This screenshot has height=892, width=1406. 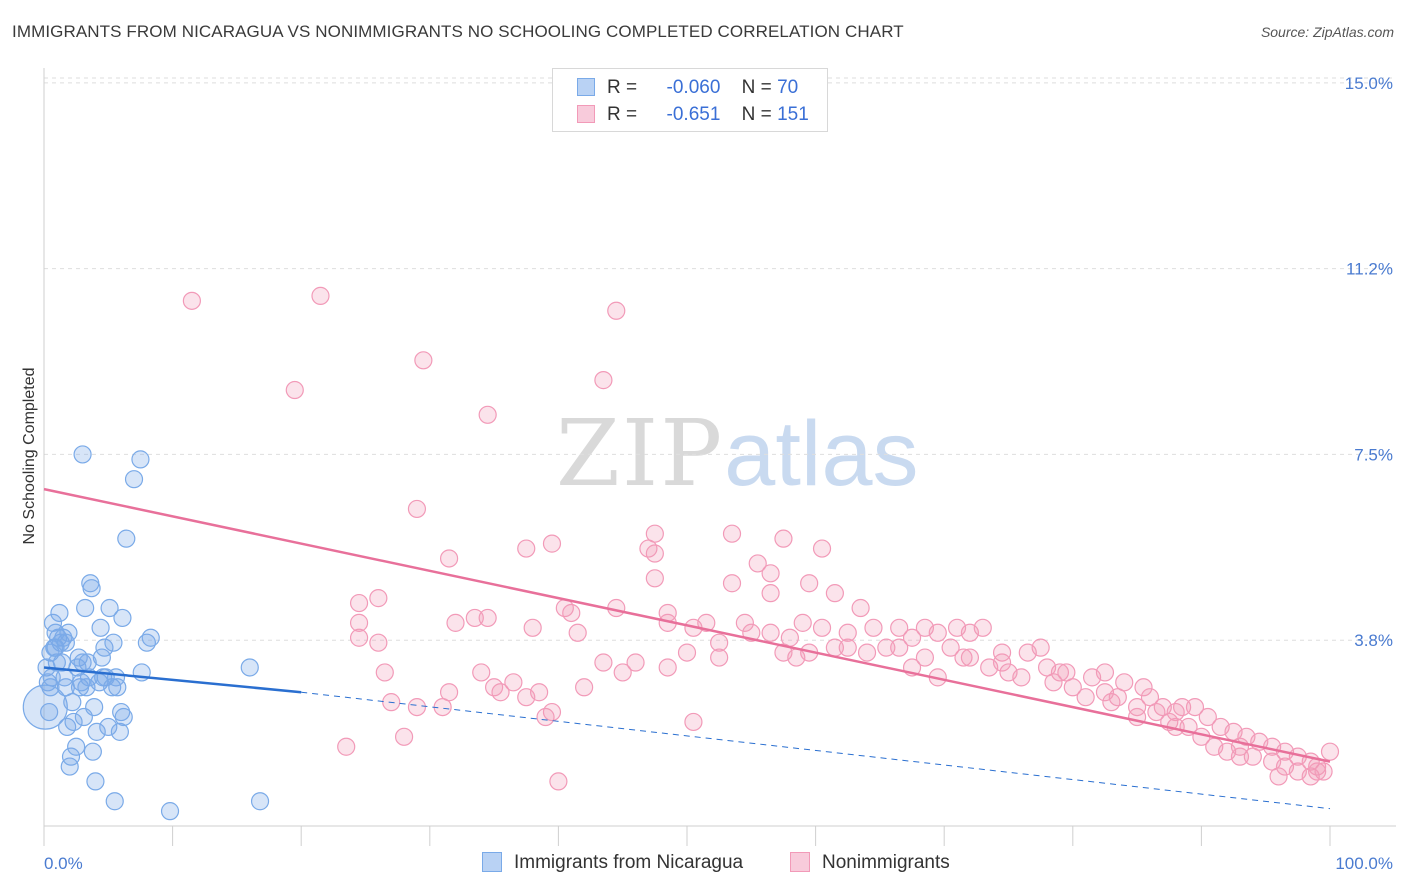 I want to click on legend-swatch-blue, so click(x=586, y=87).